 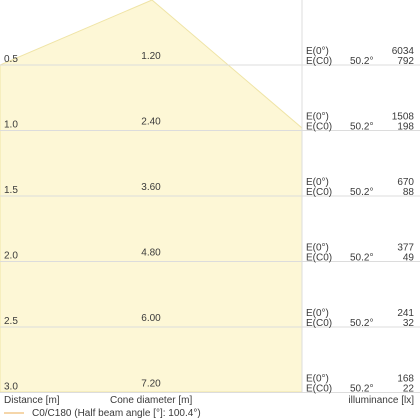 What do you see at coordinates (11, 59) in the screenshot?
I see `distance-value: 0.5` at bounding box center [11, 59].